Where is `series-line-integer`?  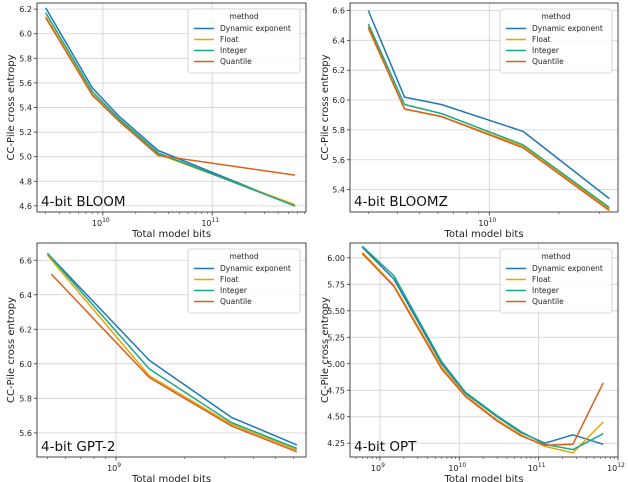
series-line-integer is located at coordinates (488, 116).